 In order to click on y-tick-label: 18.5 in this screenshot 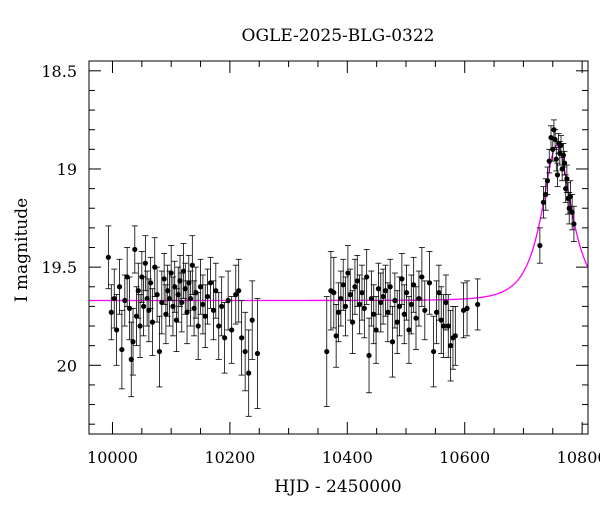, I will do `click(59, 71)`.